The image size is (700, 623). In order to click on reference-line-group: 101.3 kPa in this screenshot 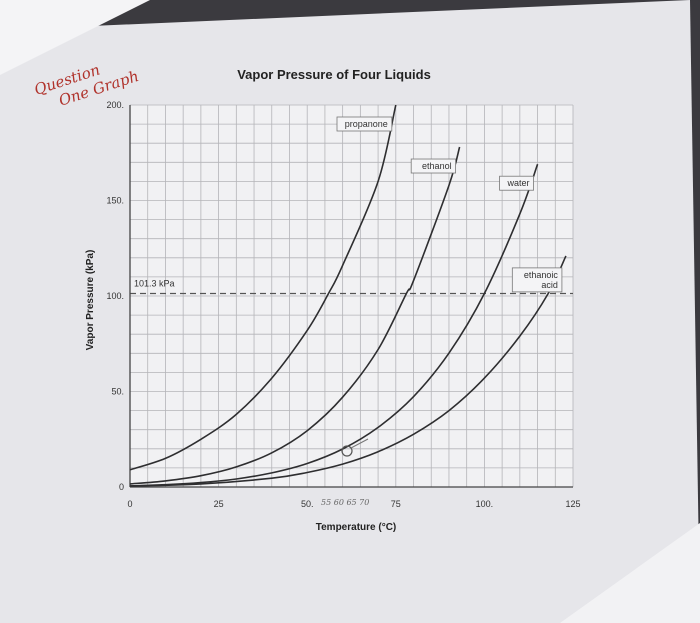, I will do `click(351, 287)`.